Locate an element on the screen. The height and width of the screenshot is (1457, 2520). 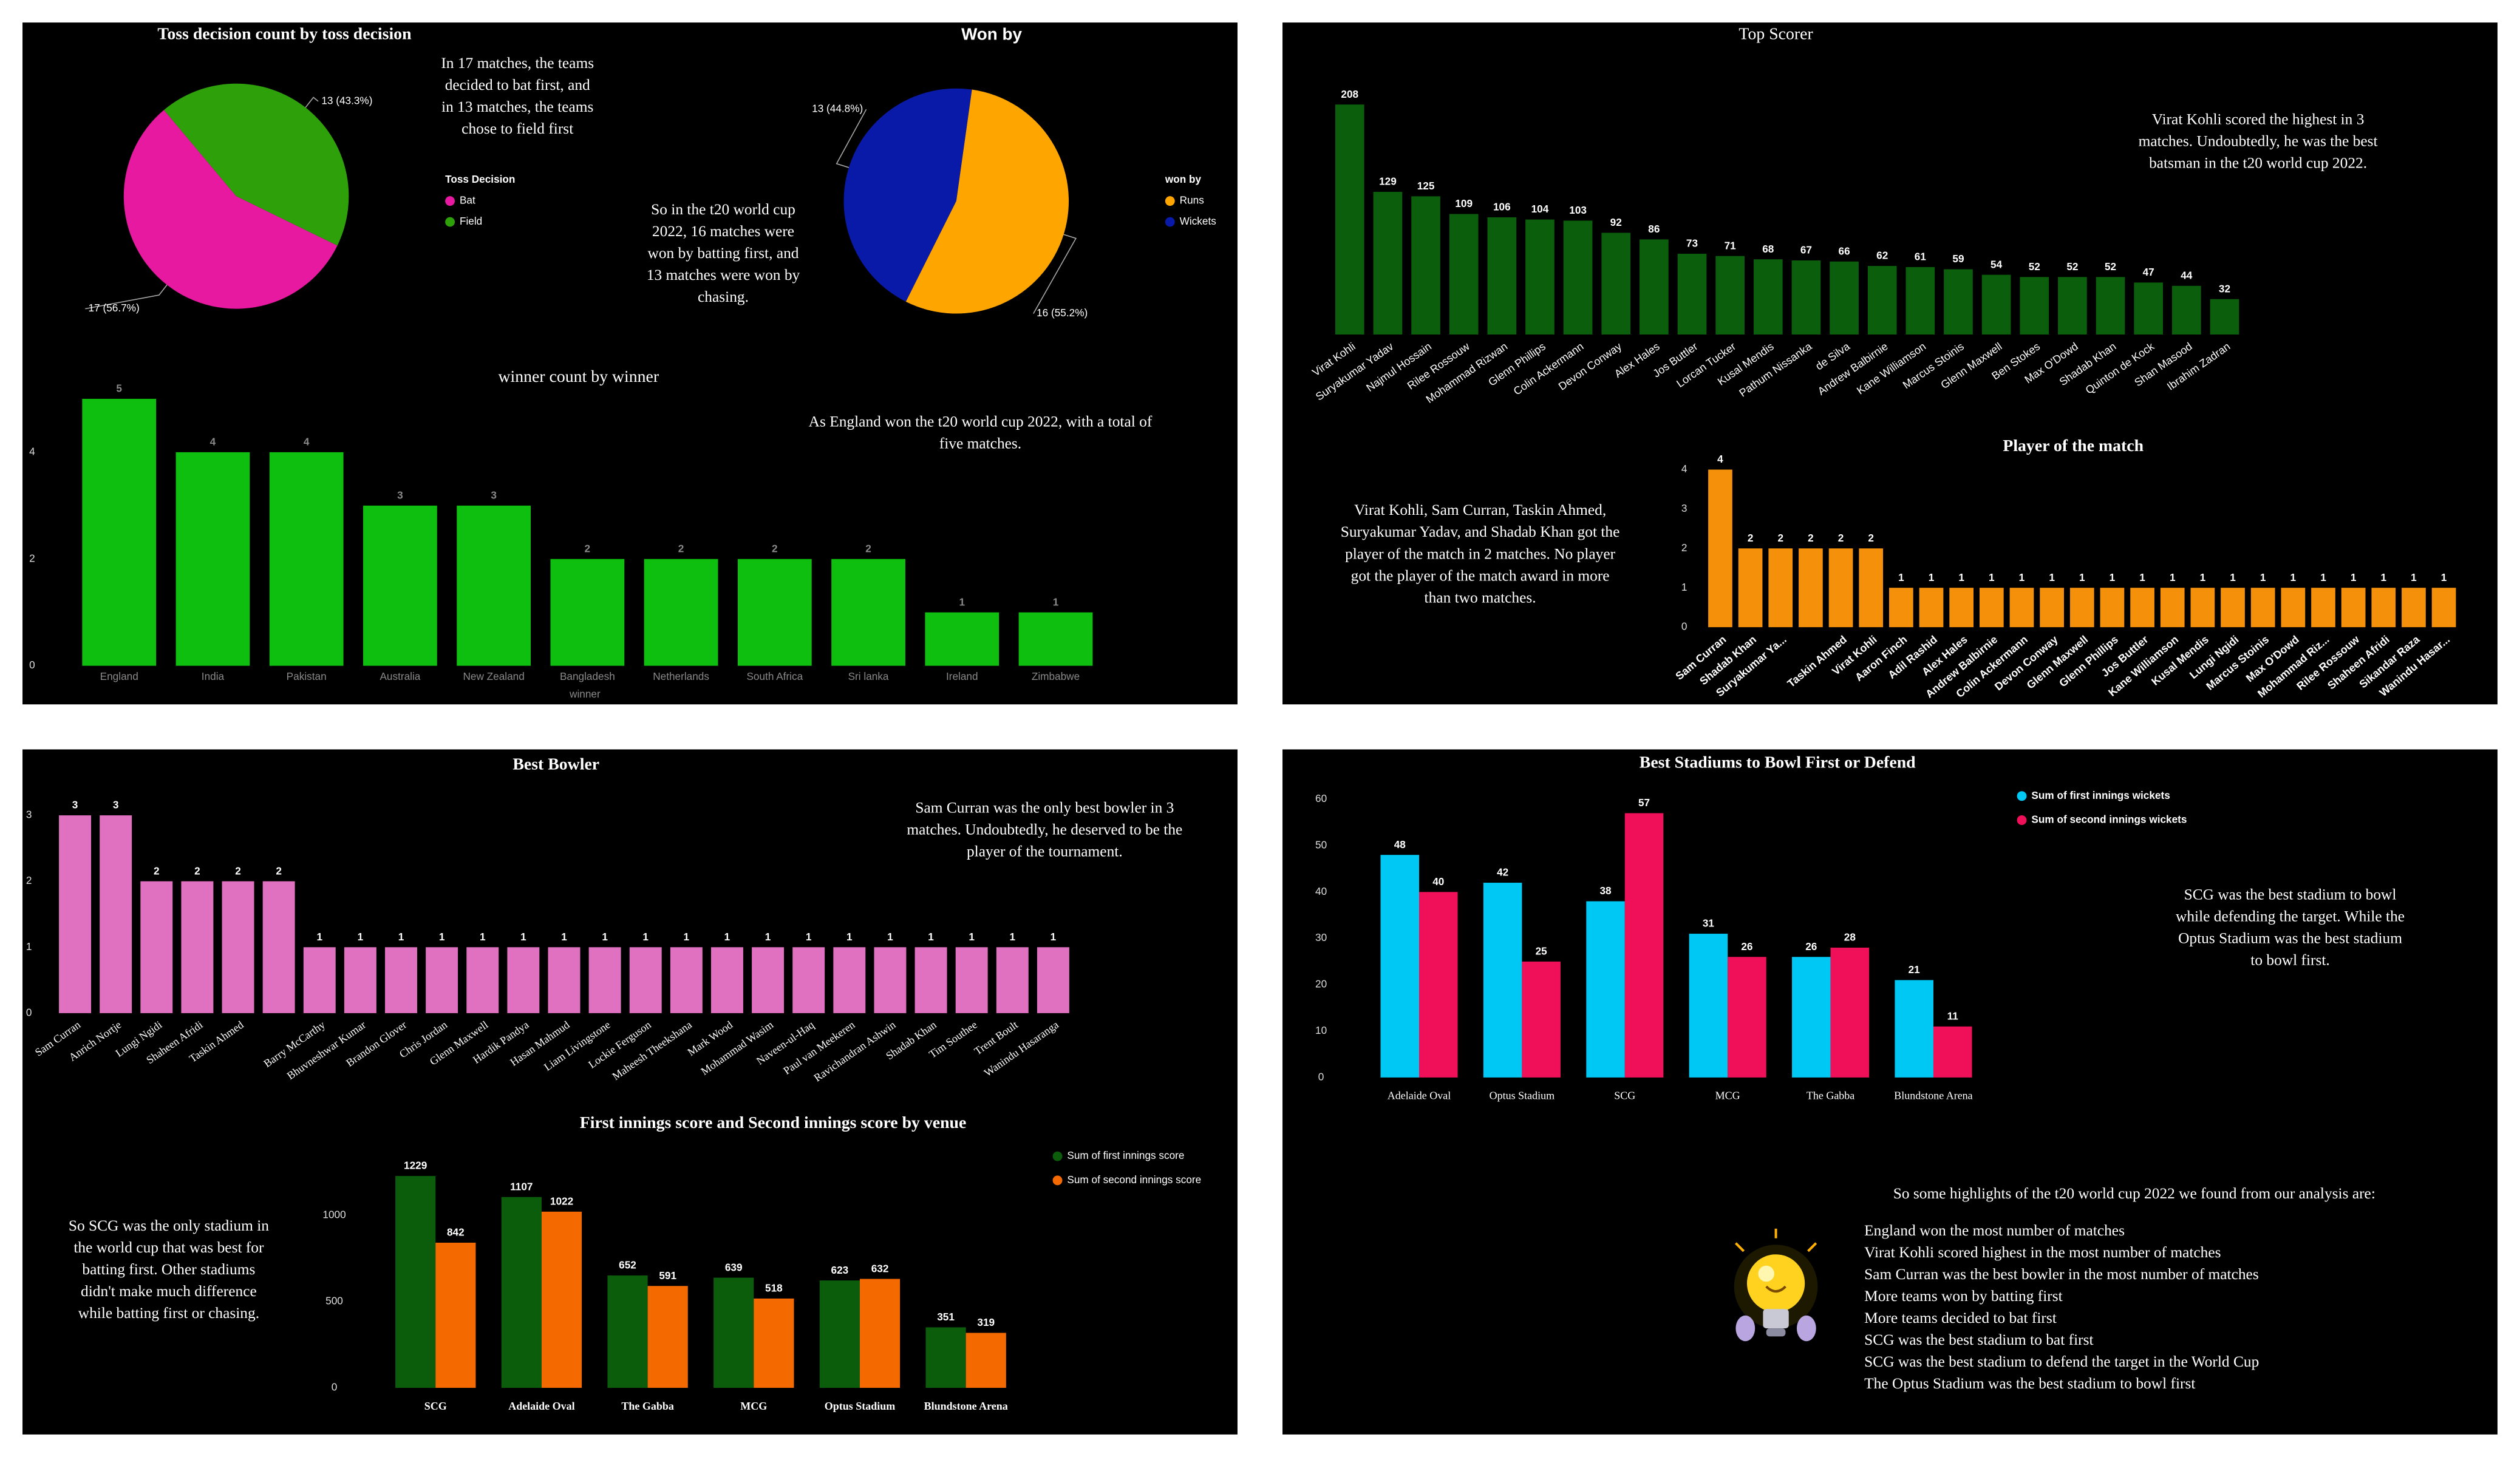
chart-title: Best Stadiums to Bowl First or Defend is located at coordinates (1778, 762).